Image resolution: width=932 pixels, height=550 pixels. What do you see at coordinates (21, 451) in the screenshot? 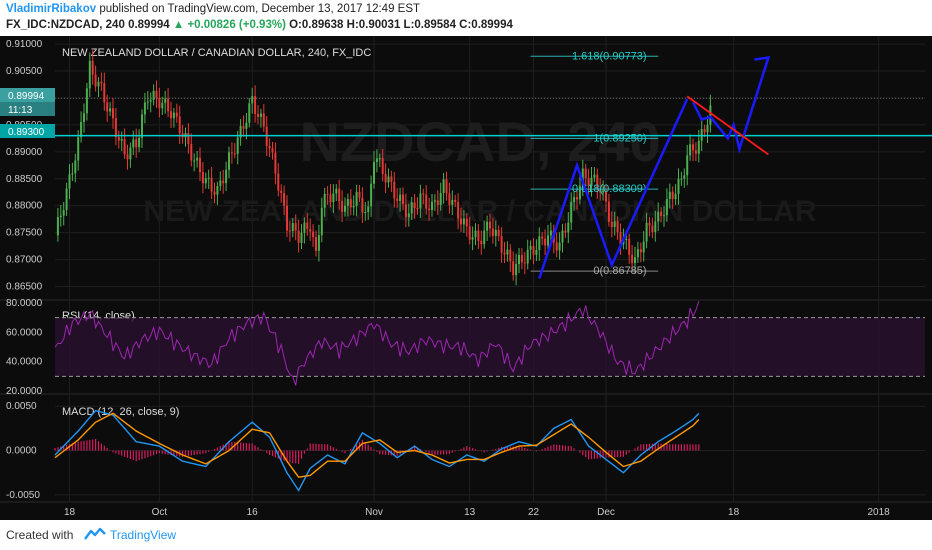
I see `macd-y-tick-label: 0.0000` at bounding box center [21, 451].